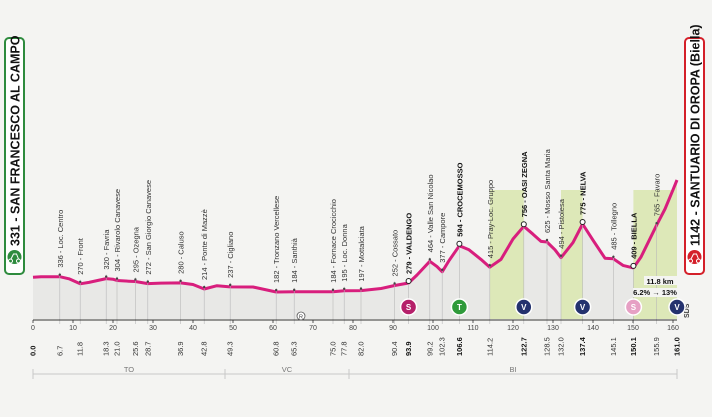  What do you see at coordinates (135, 348) in the screenshot?
I see `km-label: 25.6` at bounding box center [135, 348].